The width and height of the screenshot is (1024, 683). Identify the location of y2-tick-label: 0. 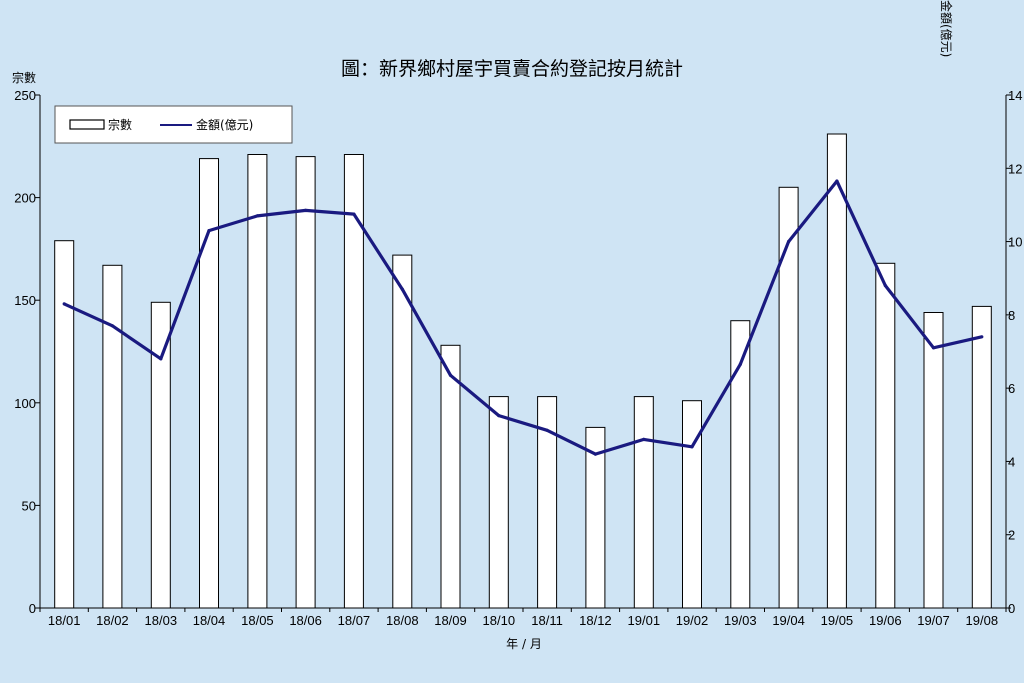
(1011, 608).